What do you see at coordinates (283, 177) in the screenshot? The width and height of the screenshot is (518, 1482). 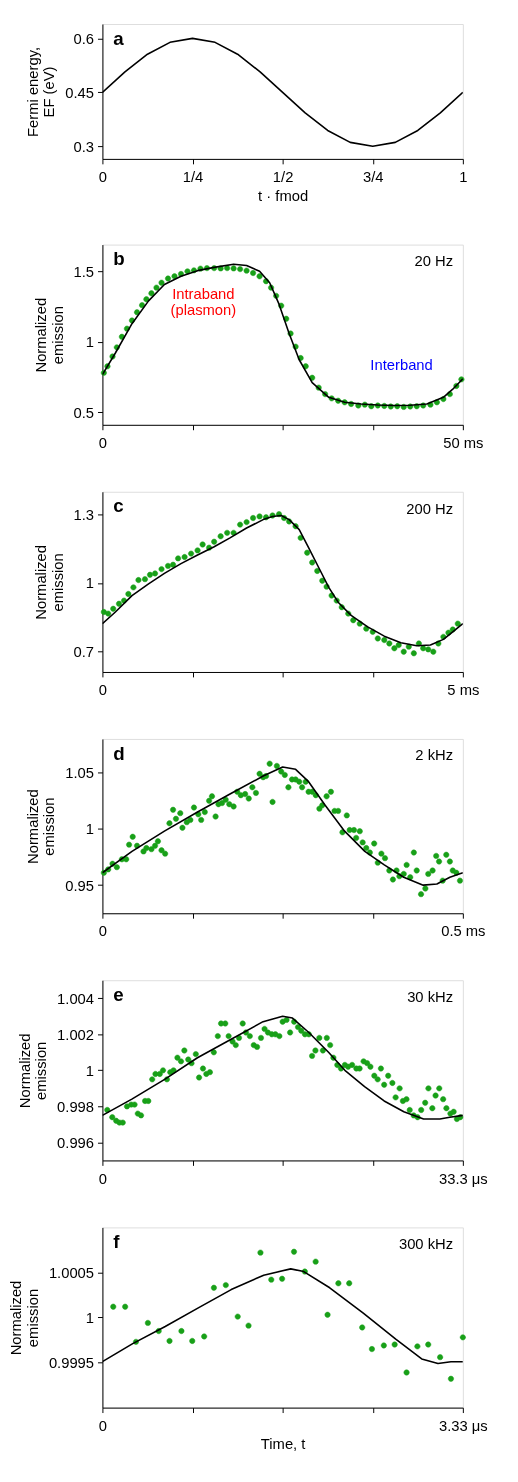 I see `x-tick-label: 1/2` at bounding box center [283, 177].